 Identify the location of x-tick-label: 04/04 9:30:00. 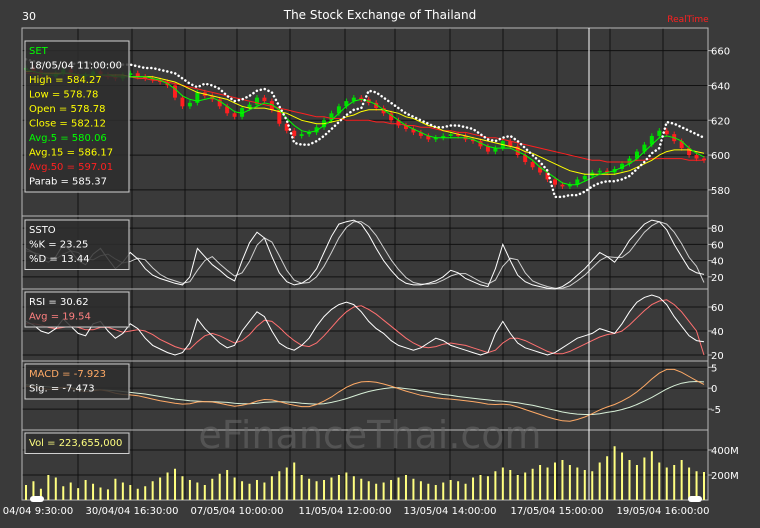
(38, 511).